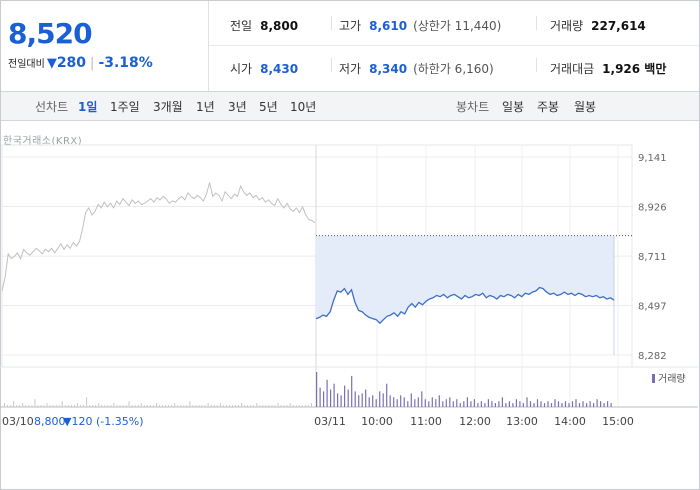 The image size is (700, 490). Describe the element at coordinates (388, 69) in the screenshot. I see `stat-value: 8,340` at that location.